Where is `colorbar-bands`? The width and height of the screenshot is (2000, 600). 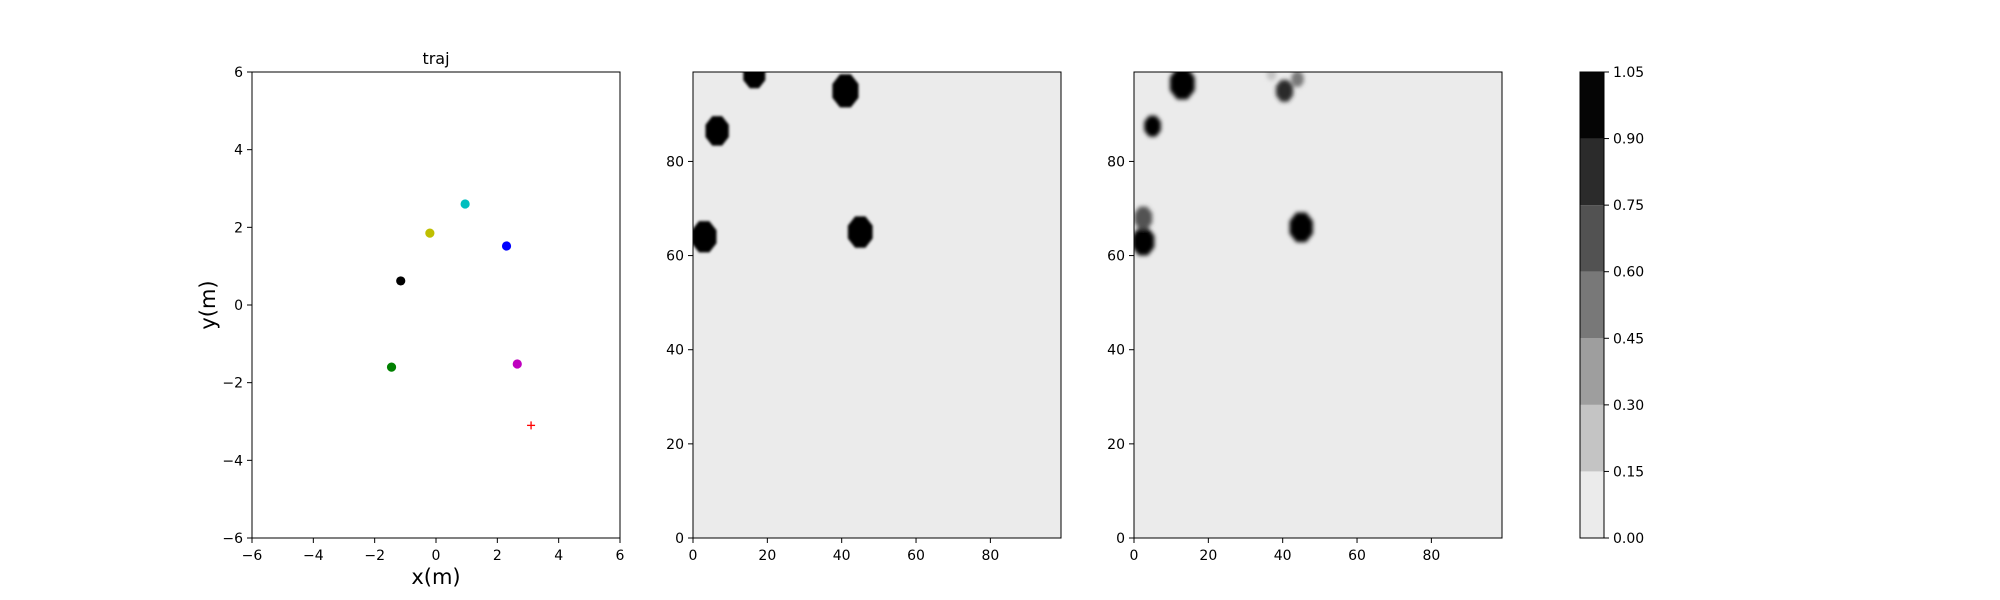
colorbar-bands is located at coordinates (1592, 305).